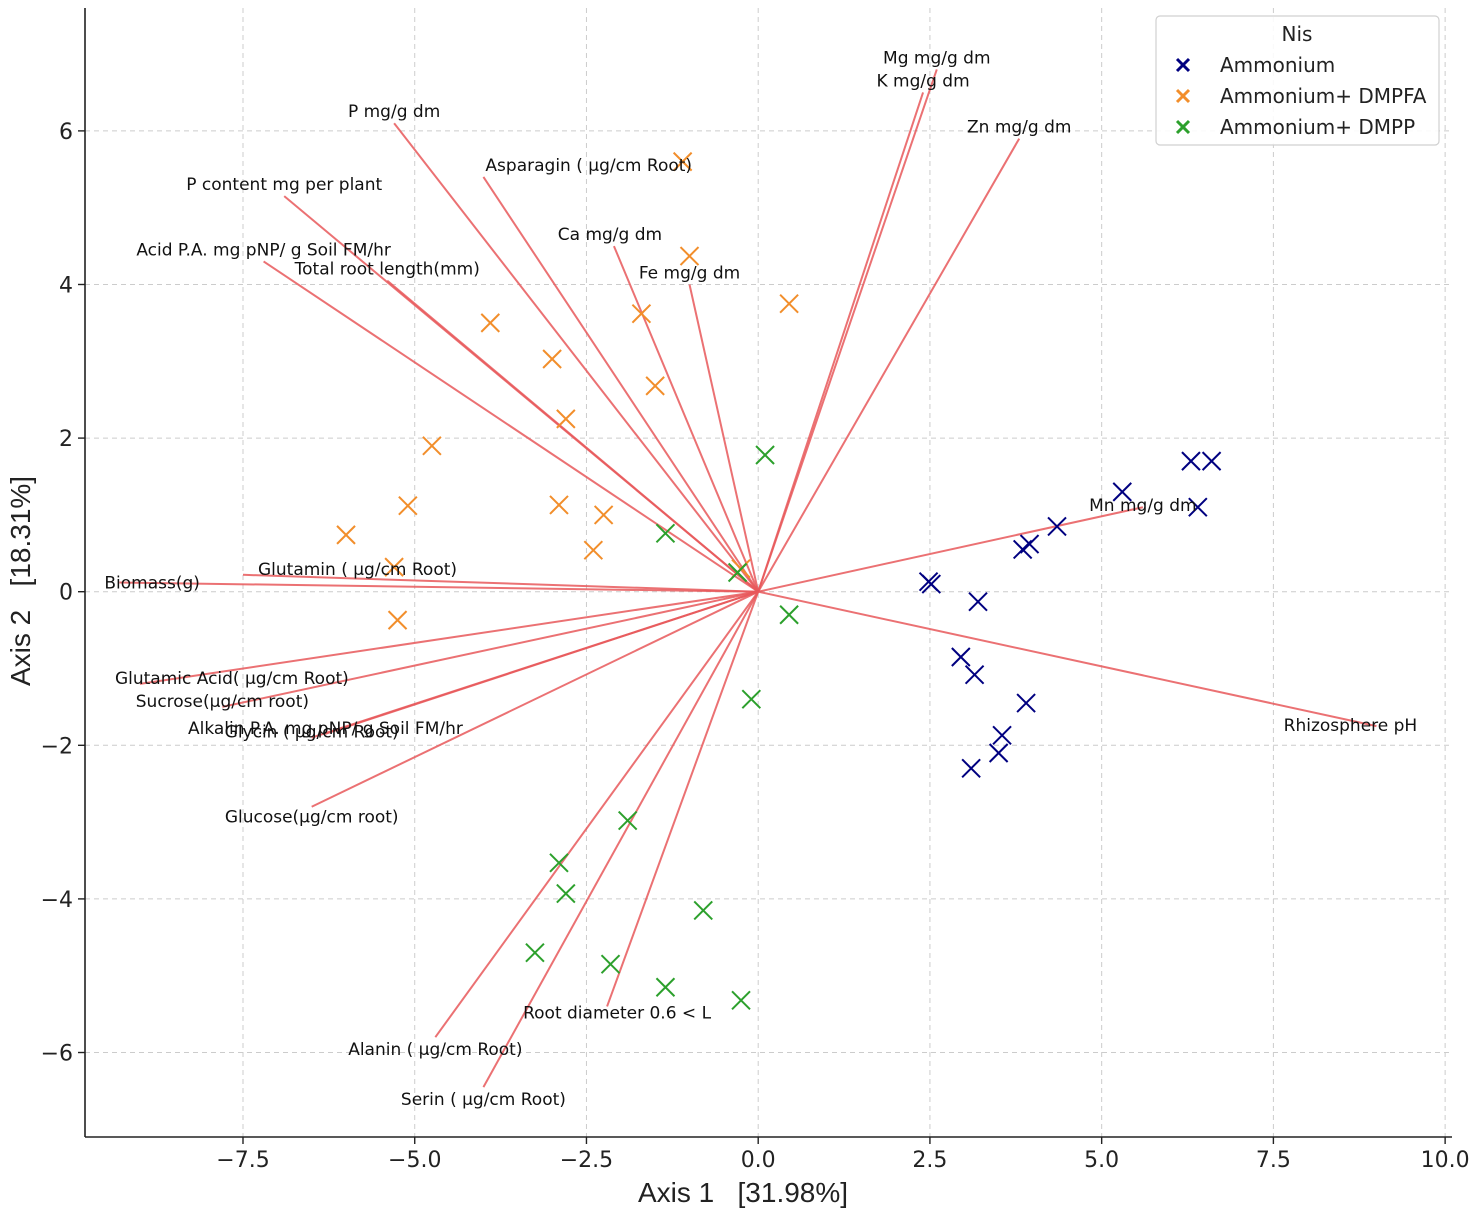 This screenshot has width=1473, height=1216. I want to click on legend-entry-1: Ammonium+ DMPFA, so click(1301, 96).